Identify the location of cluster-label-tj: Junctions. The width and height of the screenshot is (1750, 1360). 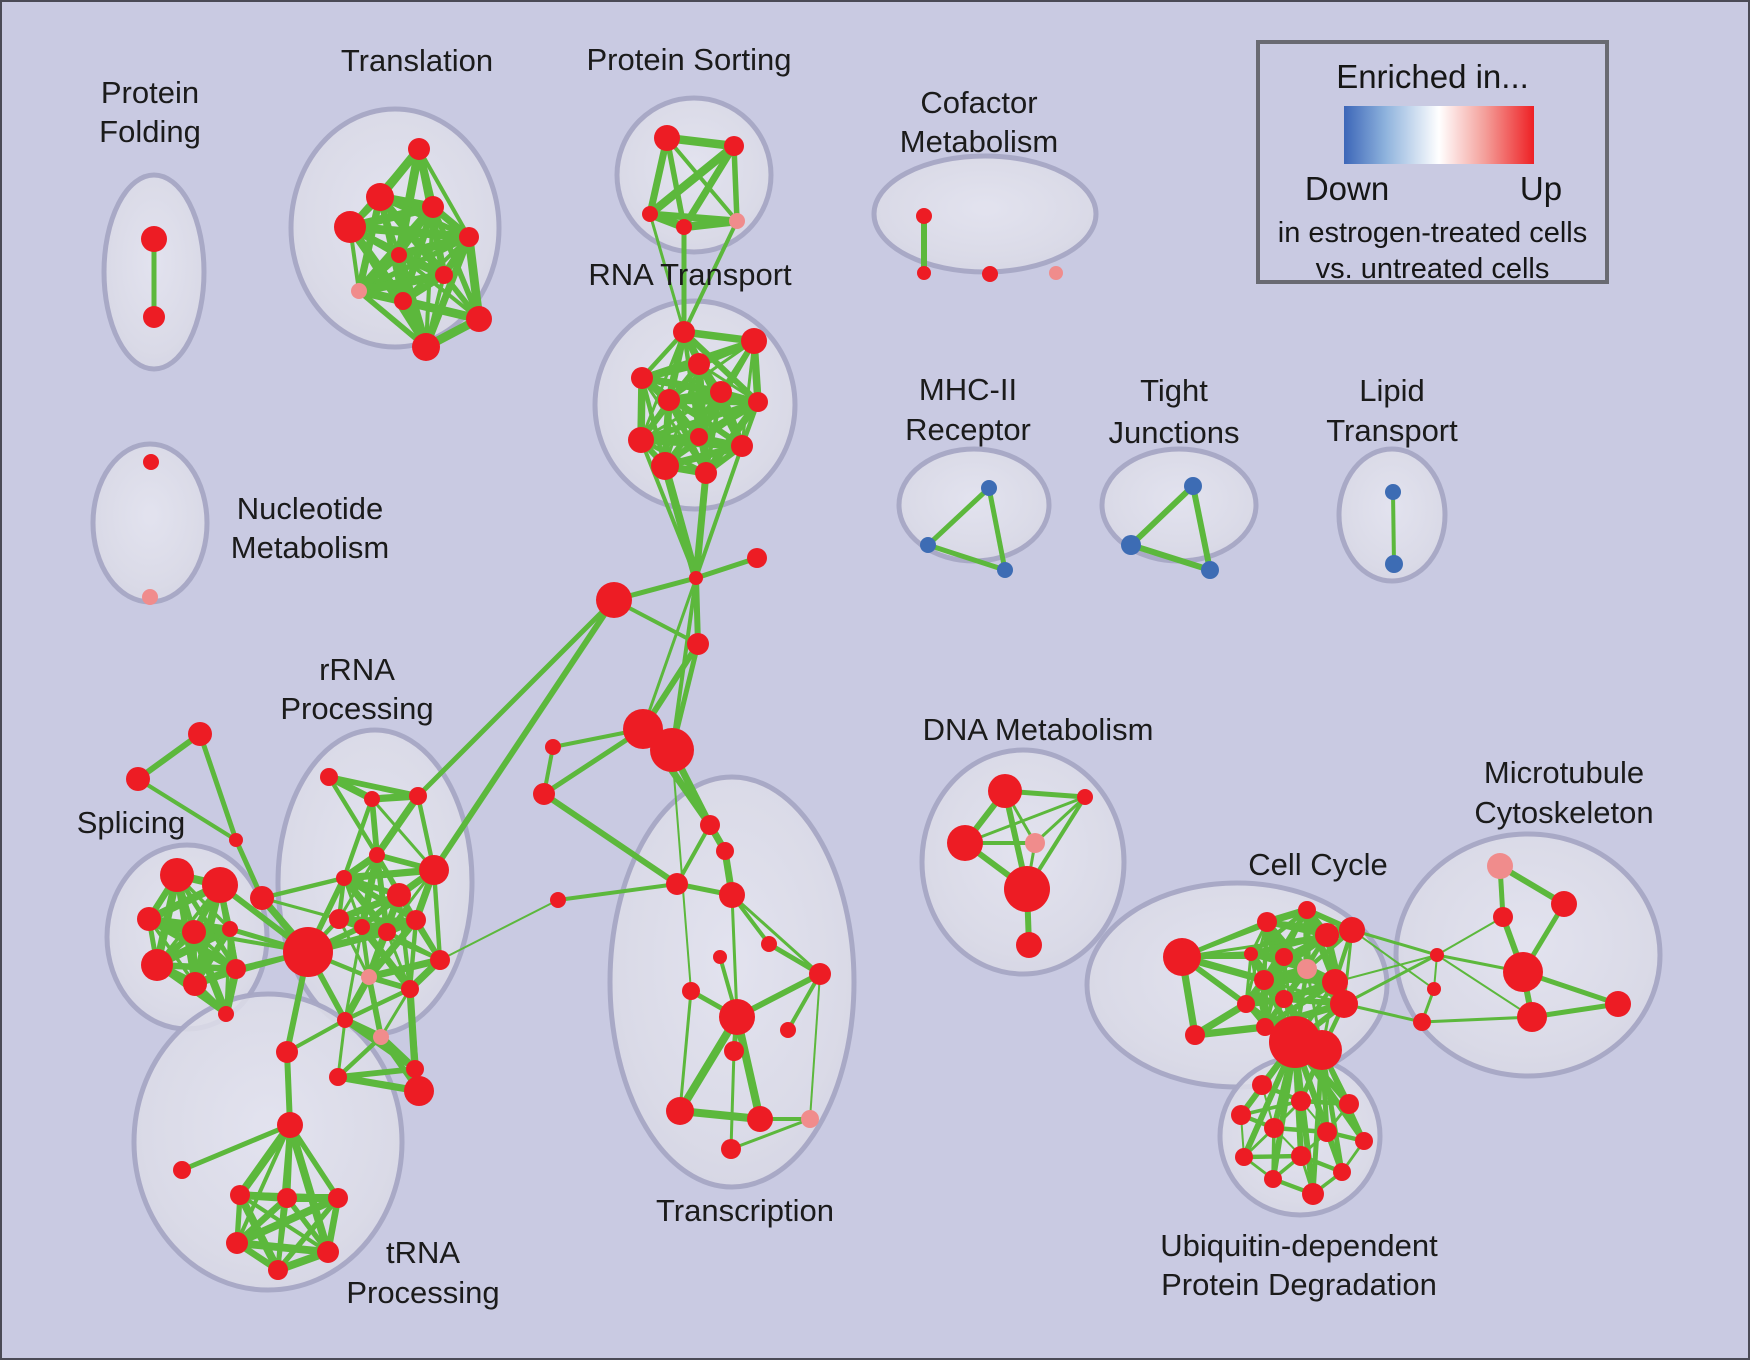
(1174, 432).